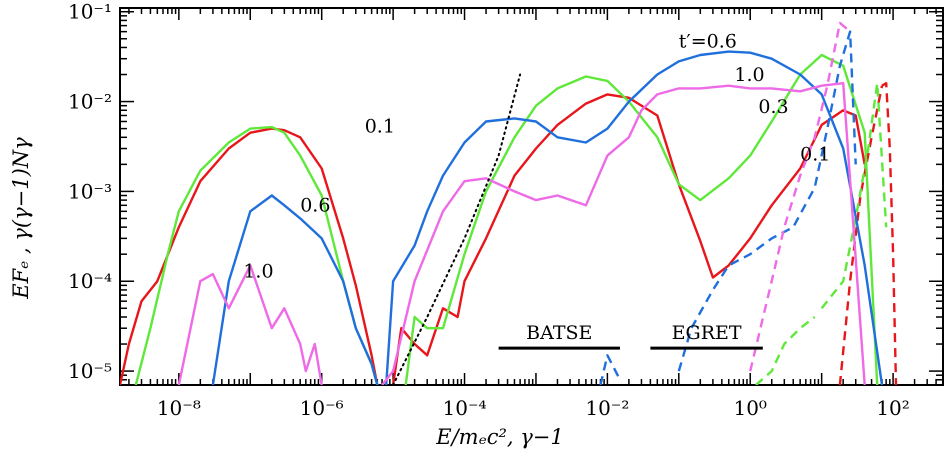 The image size is (951, 452). Describe the element at coordinates (21, 218) in the screenshot. I see `y-axis-label: EFₑ , γ(γ−1)Nγ` at that location.